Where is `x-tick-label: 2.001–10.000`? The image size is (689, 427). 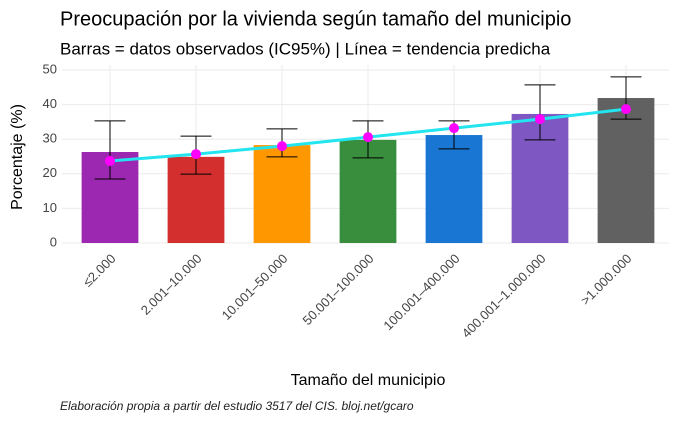
x-tick-label: 2.001–10.000 is located at coordinates (171, 284).